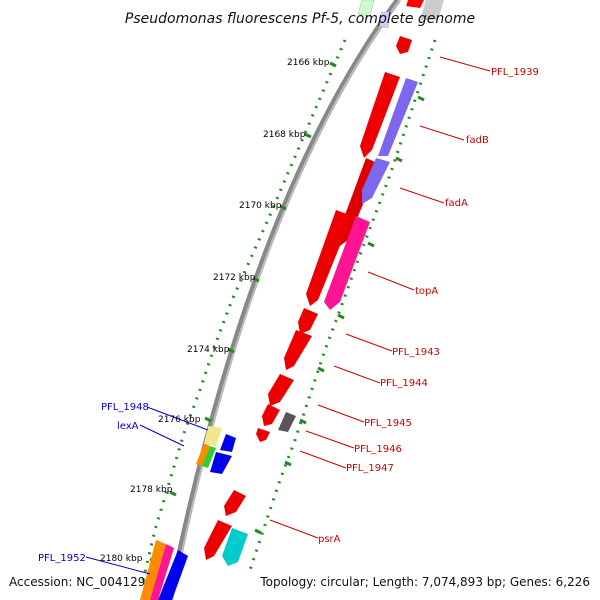 The height and width of the screenshot is (600, 600). What do you see at coordinates (404, 383) in the screenshot?
I see `label-pfl1944: PFL_1944` at bounding box center [404, 383].